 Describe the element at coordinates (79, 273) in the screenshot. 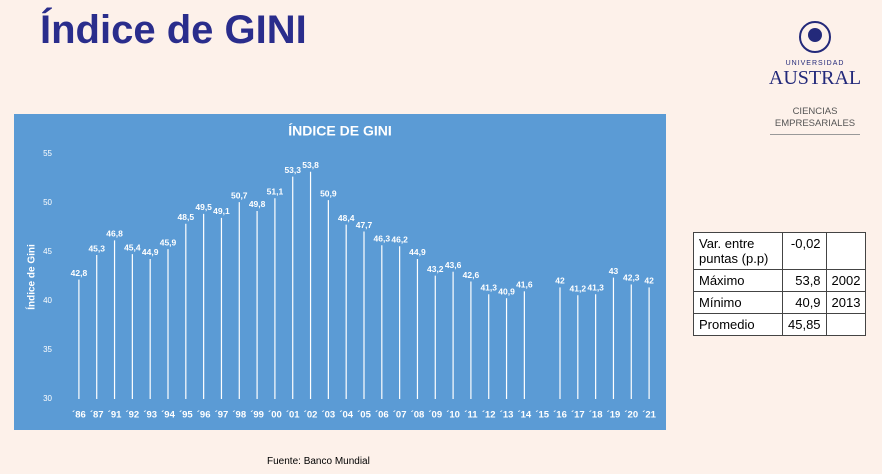

I see `value-label: 42,8` at that location.